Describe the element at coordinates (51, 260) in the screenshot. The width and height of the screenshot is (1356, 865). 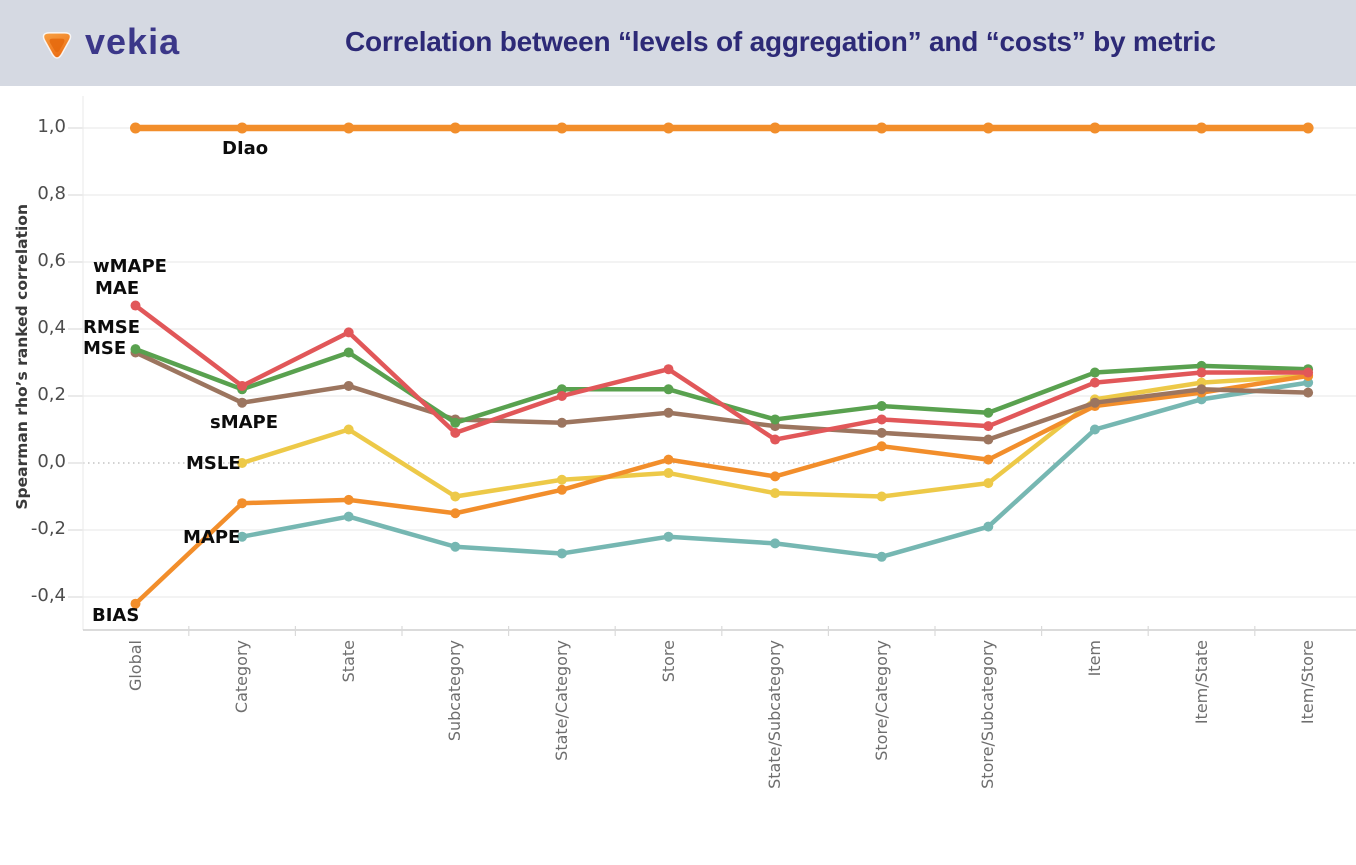
I see `y-tick-label: 0,6` at that location.